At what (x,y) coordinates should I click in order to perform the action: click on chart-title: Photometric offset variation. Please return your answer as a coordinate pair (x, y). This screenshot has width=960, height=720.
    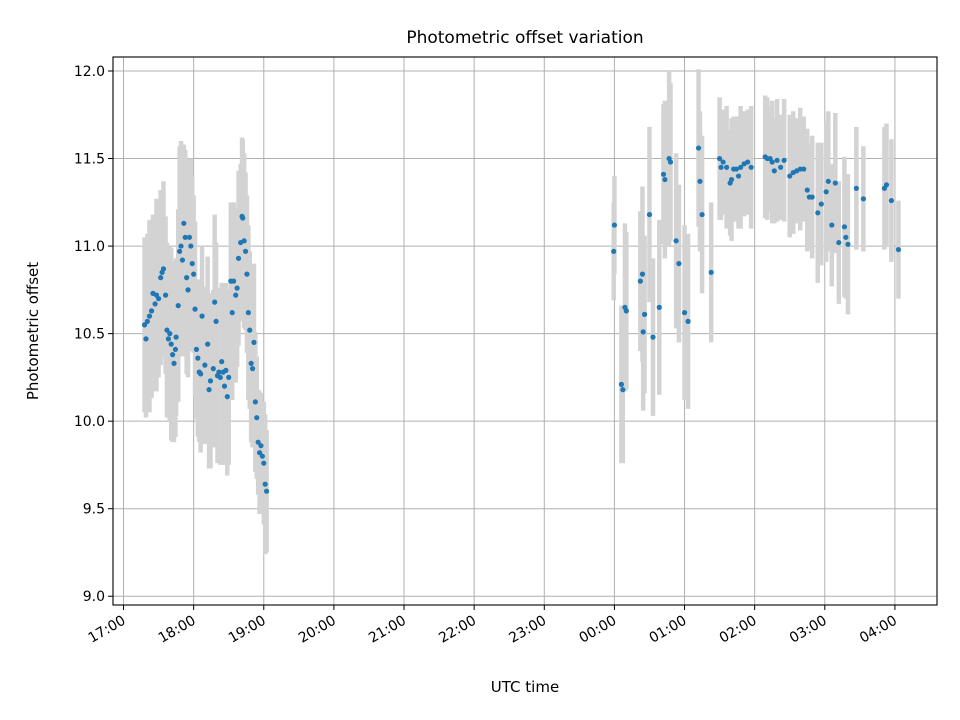
    Looking at the image, I should click on (524, 38).